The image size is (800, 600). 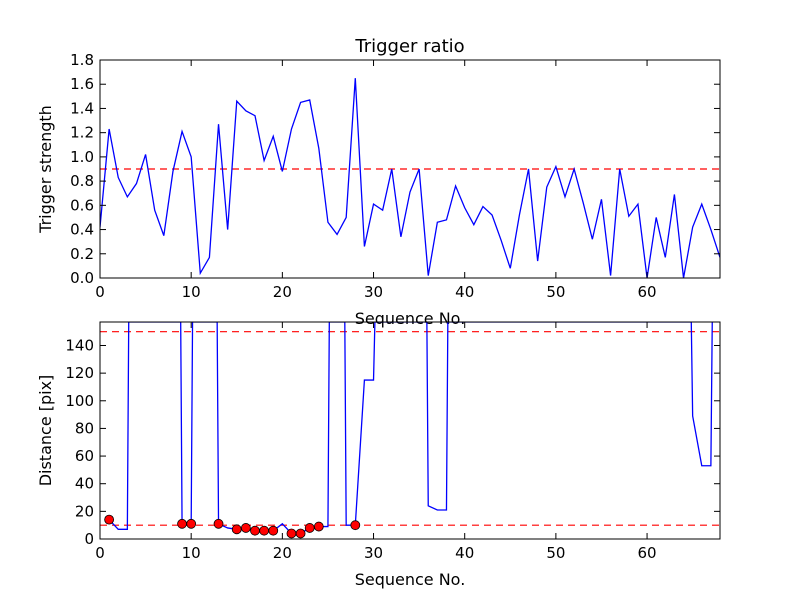 I want to click on y-tick-label: 40, so click(x=84, y=484).